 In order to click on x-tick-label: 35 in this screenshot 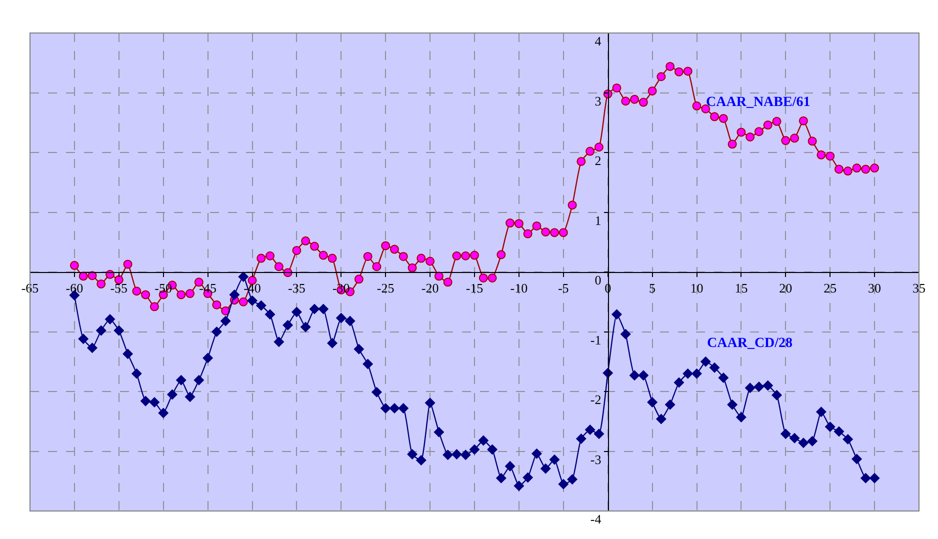, I will do `click(919, 288)`.